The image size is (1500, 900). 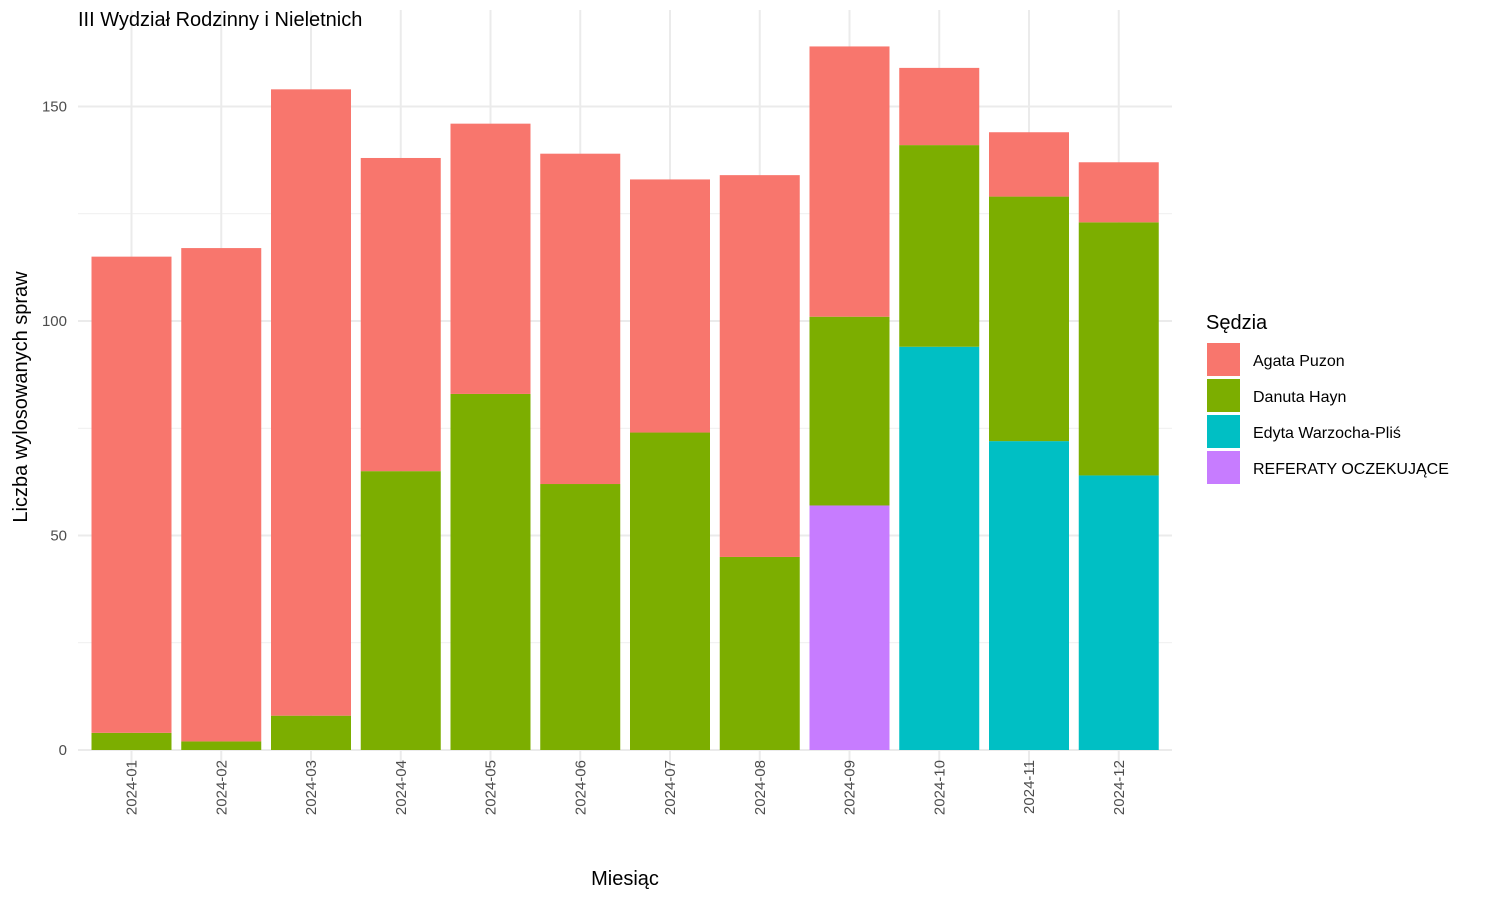 I want to click on chart-title: III Wydział Rodzinny i Nieletnich, so click(x=220, y=20).